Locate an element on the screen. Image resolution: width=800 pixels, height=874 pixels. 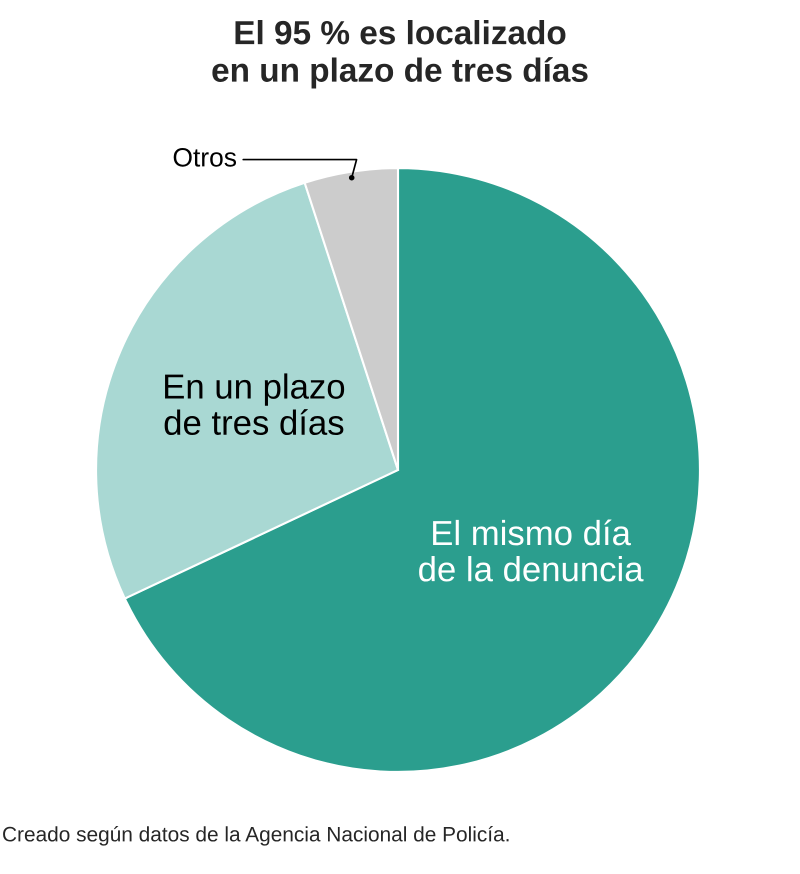
chart-title: El 95 % es localizado en un plazo de tres días is located at coordinates (400, 54).